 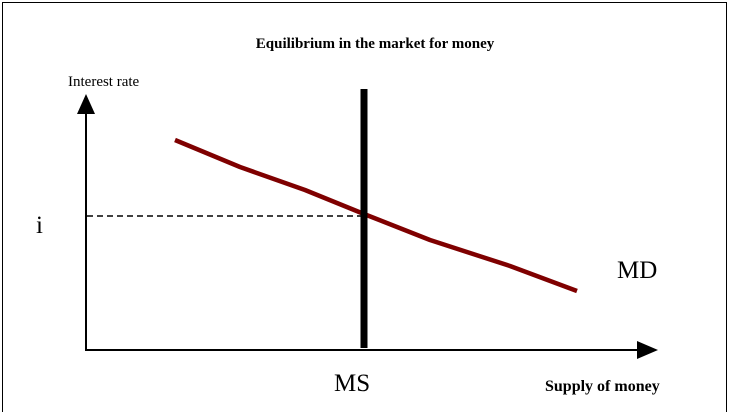 What do you see at coordinates (647, 350) in the screenshot?
I see `x-axis-arrow` at bounding box center [647, 350].